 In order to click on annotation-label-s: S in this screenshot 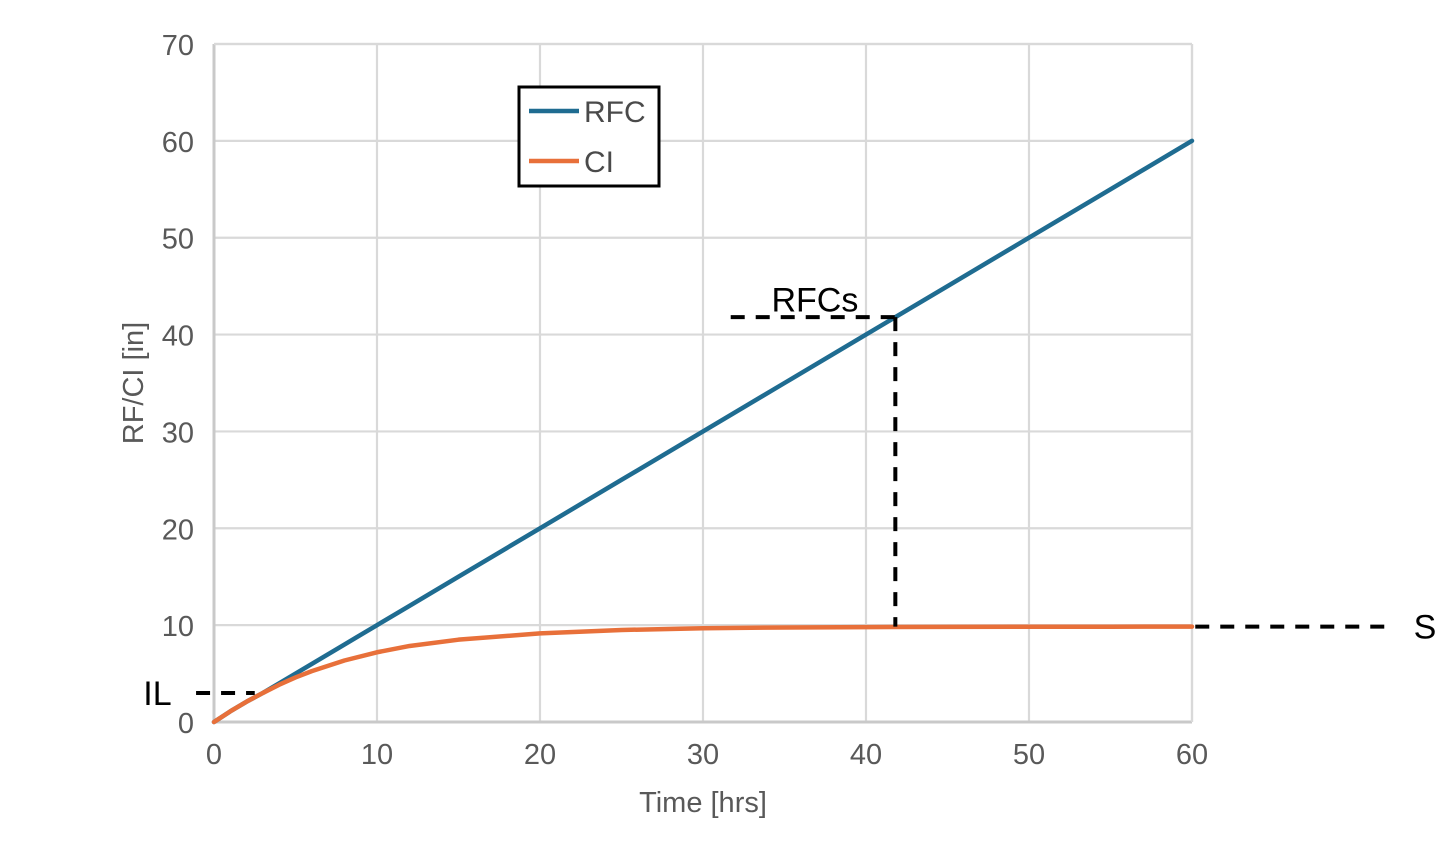, I will do `click(1425, 628)`.